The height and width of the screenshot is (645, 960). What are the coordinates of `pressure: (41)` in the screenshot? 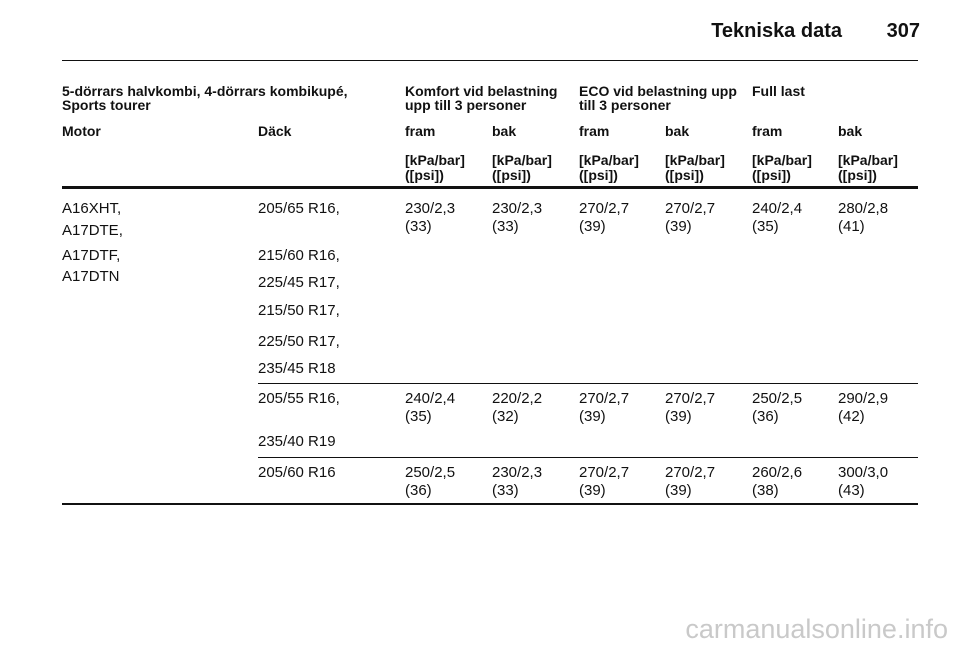 It's located at (851, 226).